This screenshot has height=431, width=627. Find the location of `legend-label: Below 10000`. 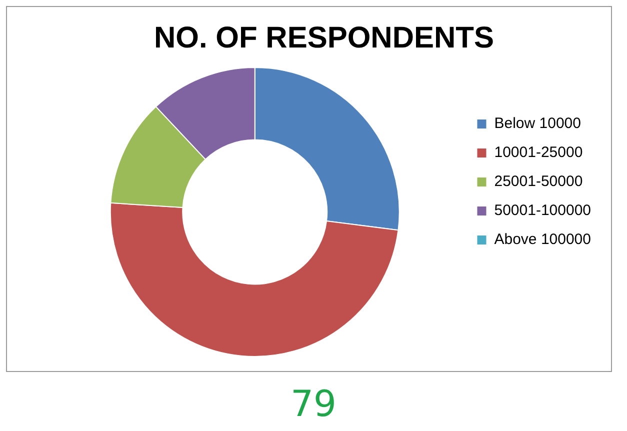

legend-label: Below 10000 is located at coordinates (537, 123).